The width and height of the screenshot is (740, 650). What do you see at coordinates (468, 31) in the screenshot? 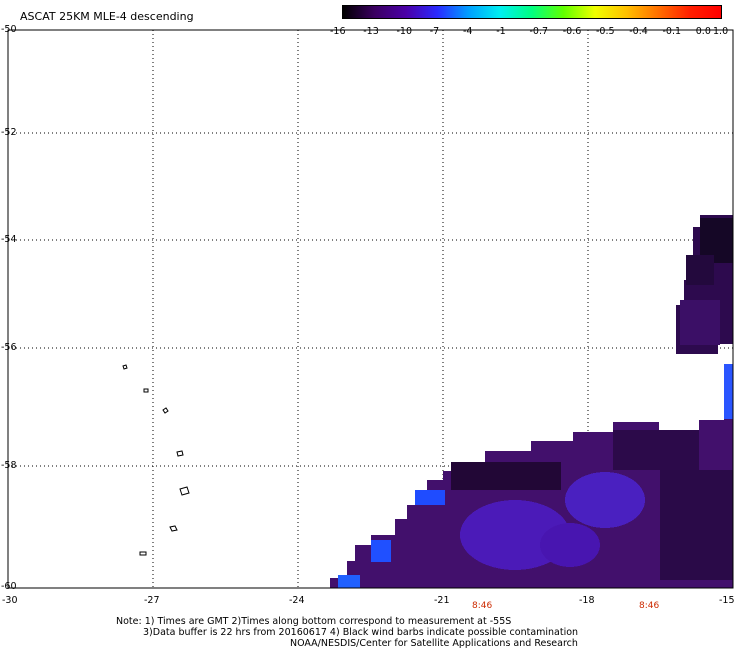
I see `color-scale-label: -4` at bounding box center [468, 31].